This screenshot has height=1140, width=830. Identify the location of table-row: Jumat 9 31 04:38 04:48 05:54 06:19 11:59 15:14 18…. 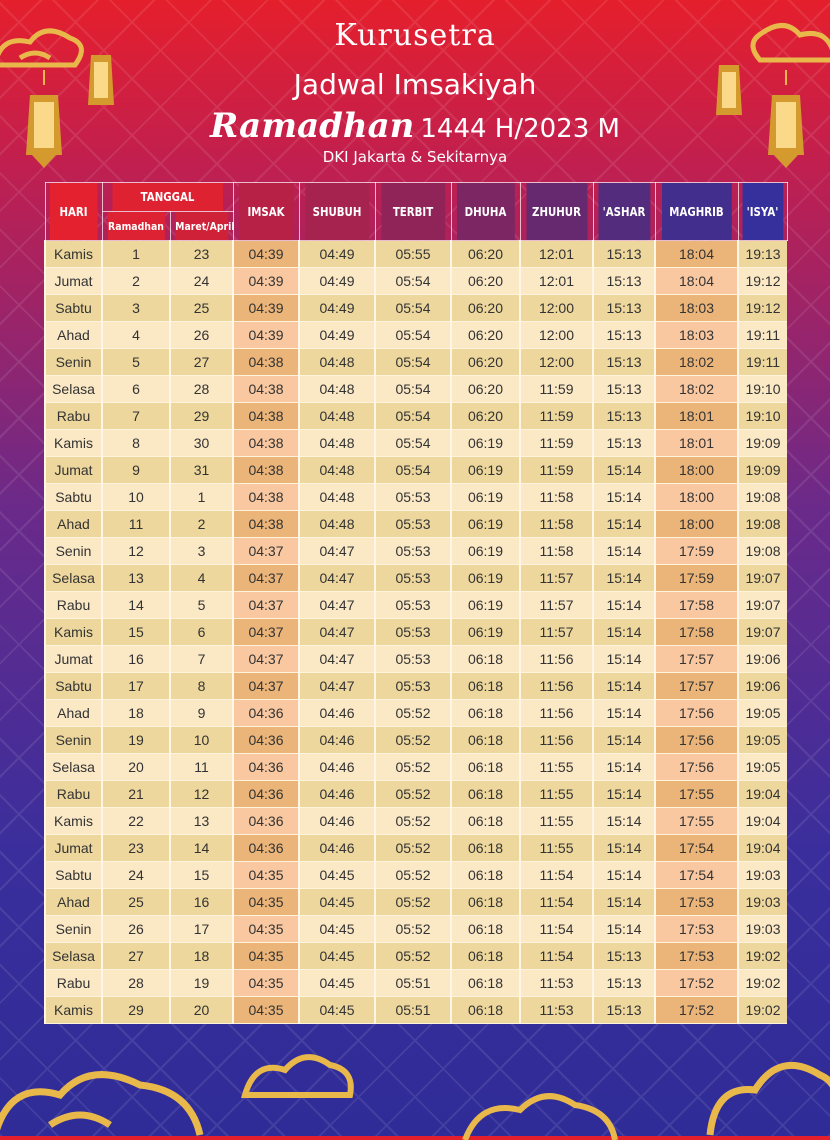
(415, 470).